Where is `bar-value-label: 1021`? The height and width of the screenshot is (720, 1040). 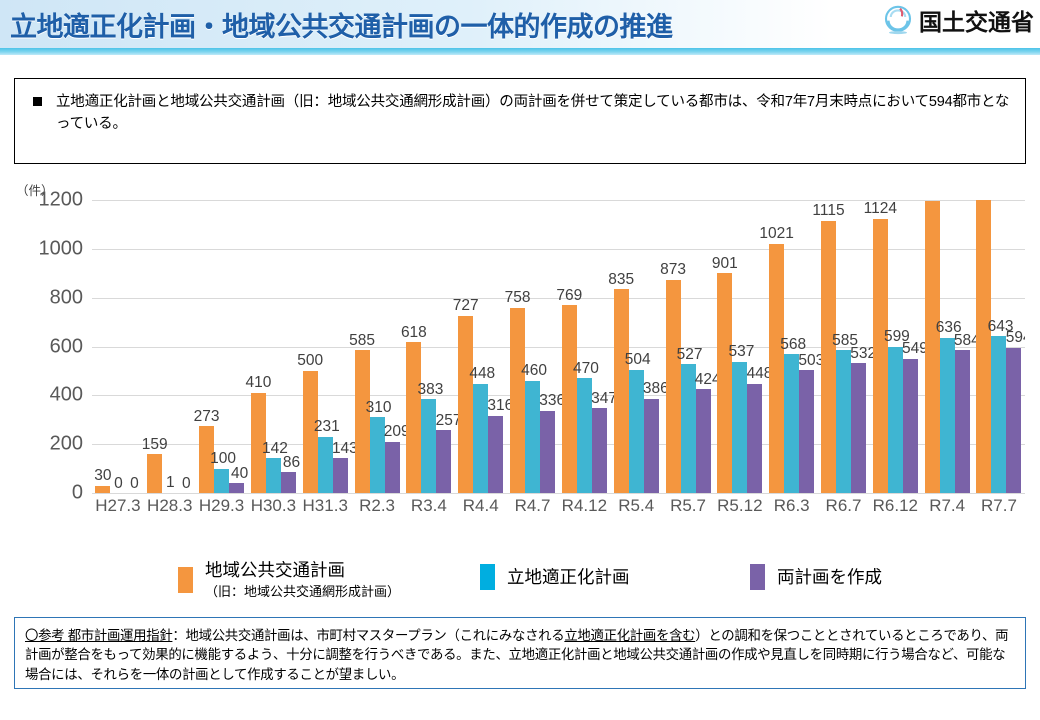 bar-value-label: 1021 is located at coordinates (776, 234).